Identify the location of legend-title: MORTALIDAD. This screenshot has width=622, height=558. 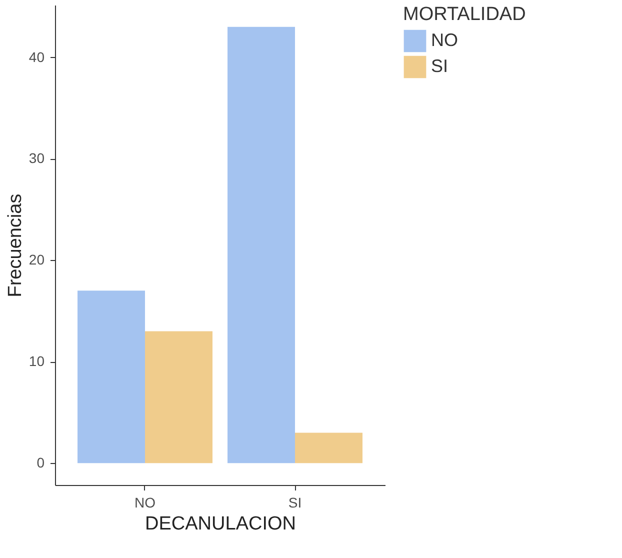
(464, 14).